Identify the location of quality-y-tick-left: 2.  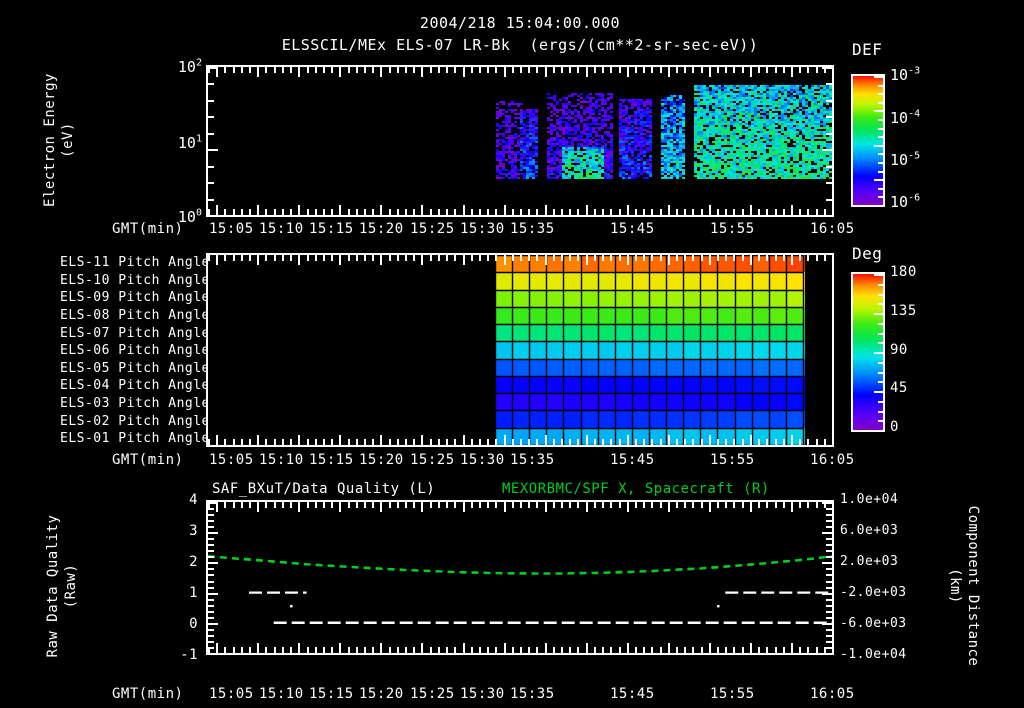
(193, 562).